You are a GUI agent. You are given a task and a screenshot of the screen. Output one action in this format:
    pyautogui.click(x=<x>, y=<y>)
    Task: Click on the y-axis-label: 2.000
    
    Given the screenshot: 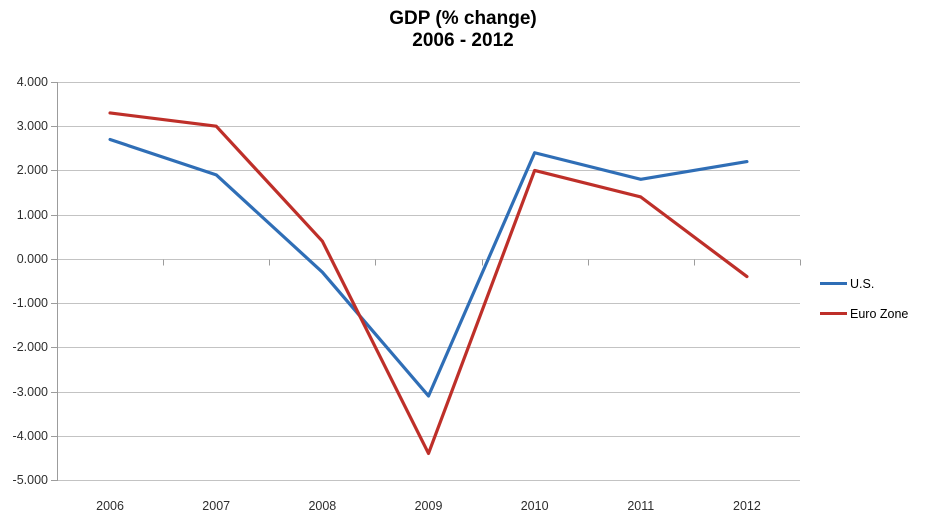 What is the action you would take?
    pyautogui.click(x=32, y=170)
    